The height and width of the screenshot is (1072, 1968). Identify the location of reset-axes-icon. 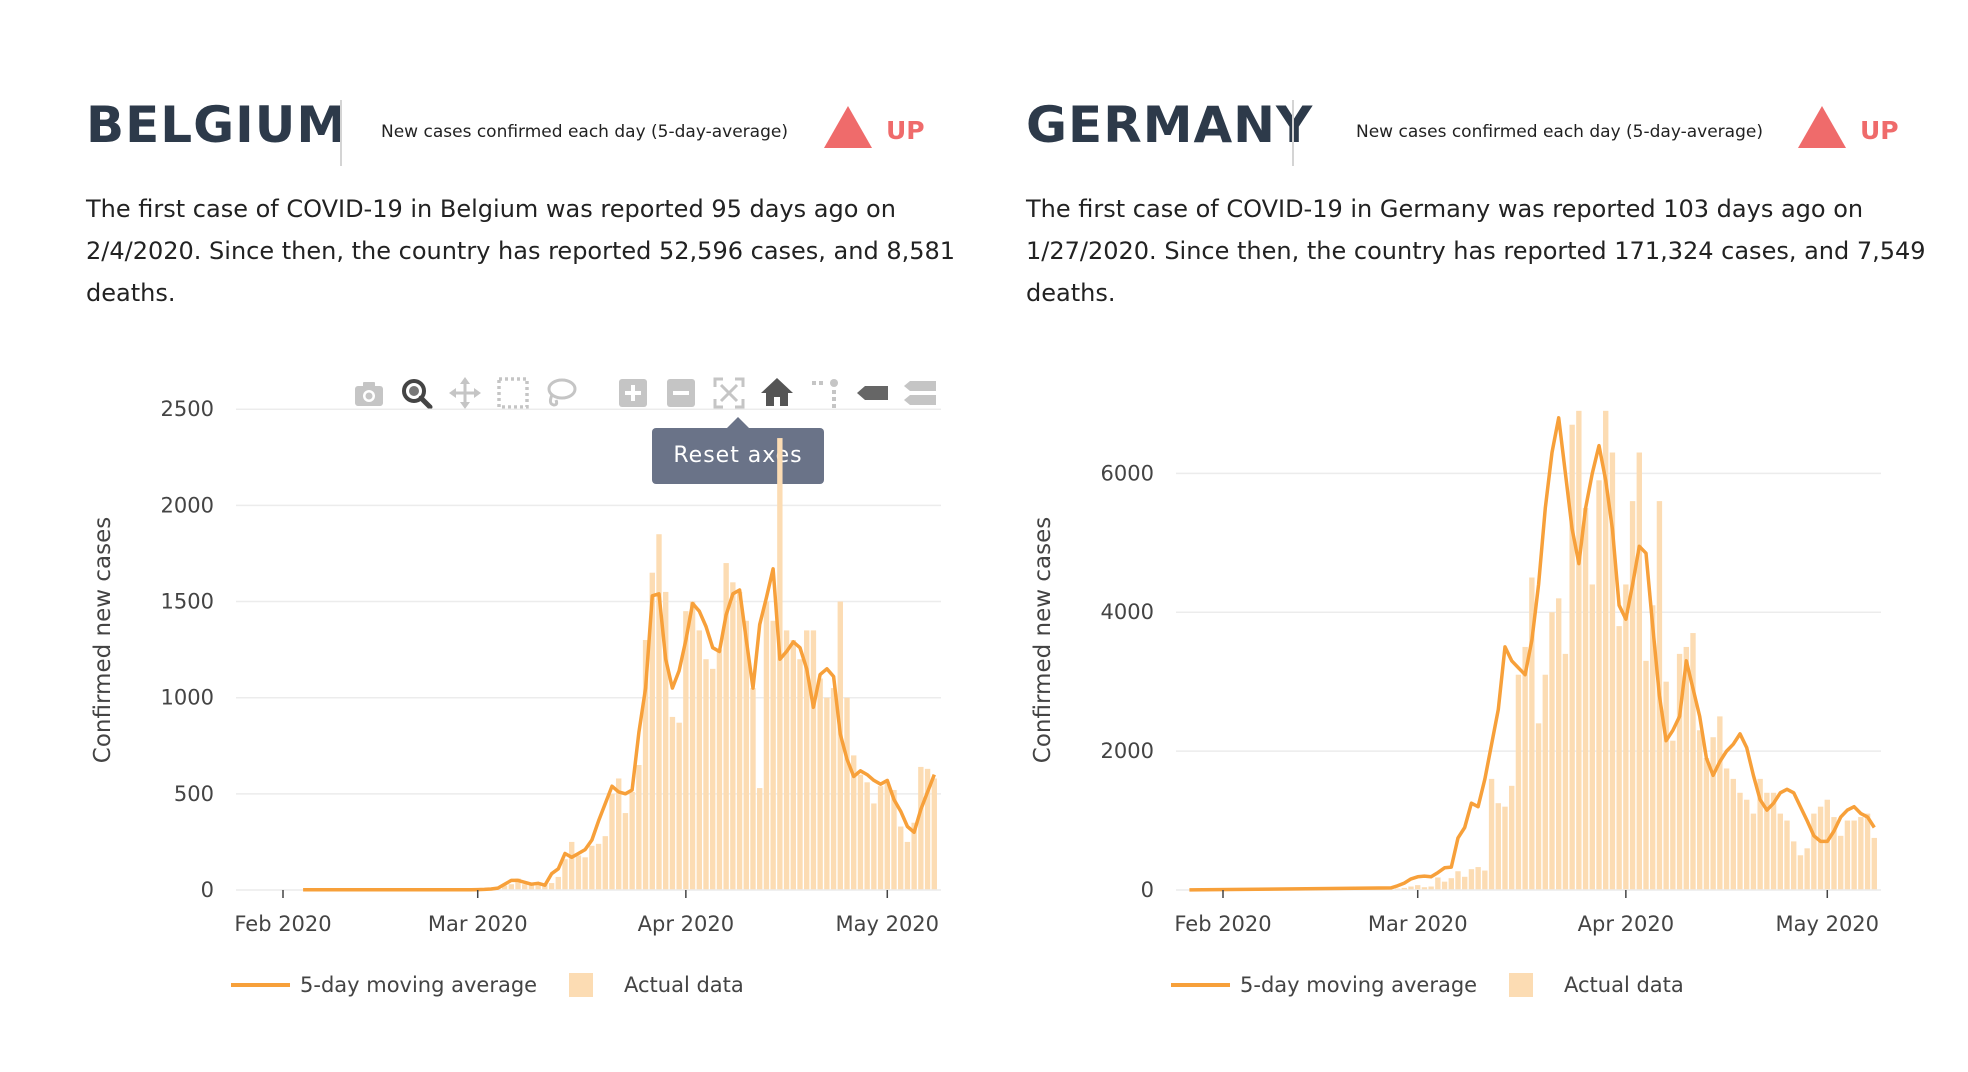
(777, 393).